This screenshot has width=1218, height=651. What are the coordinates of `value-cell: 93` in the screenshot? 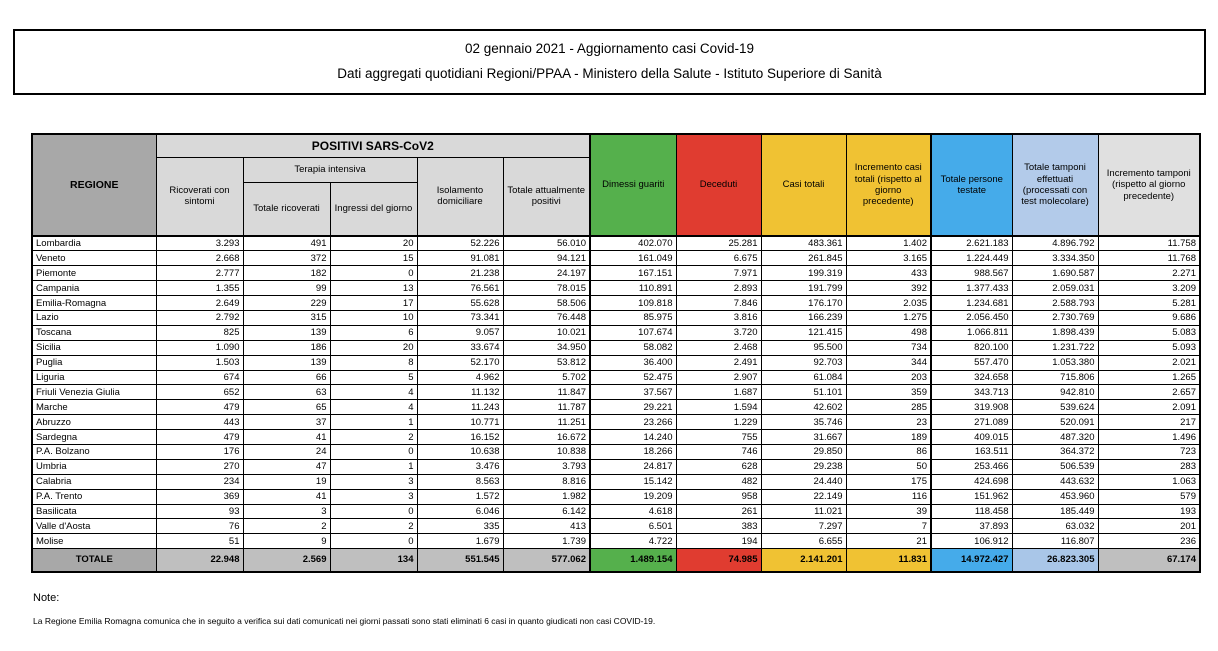 It's located at (199, 511).